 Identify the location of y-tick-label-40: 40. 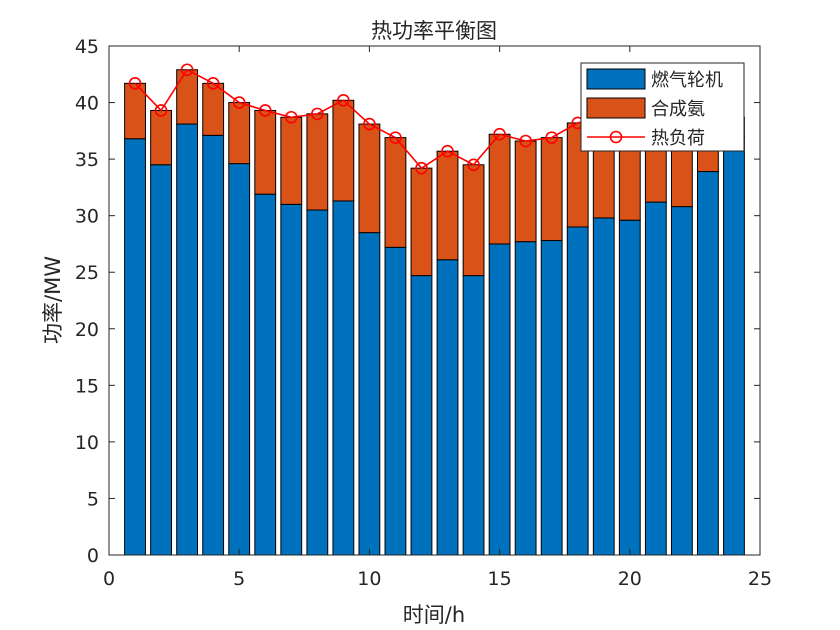
(87, 104).